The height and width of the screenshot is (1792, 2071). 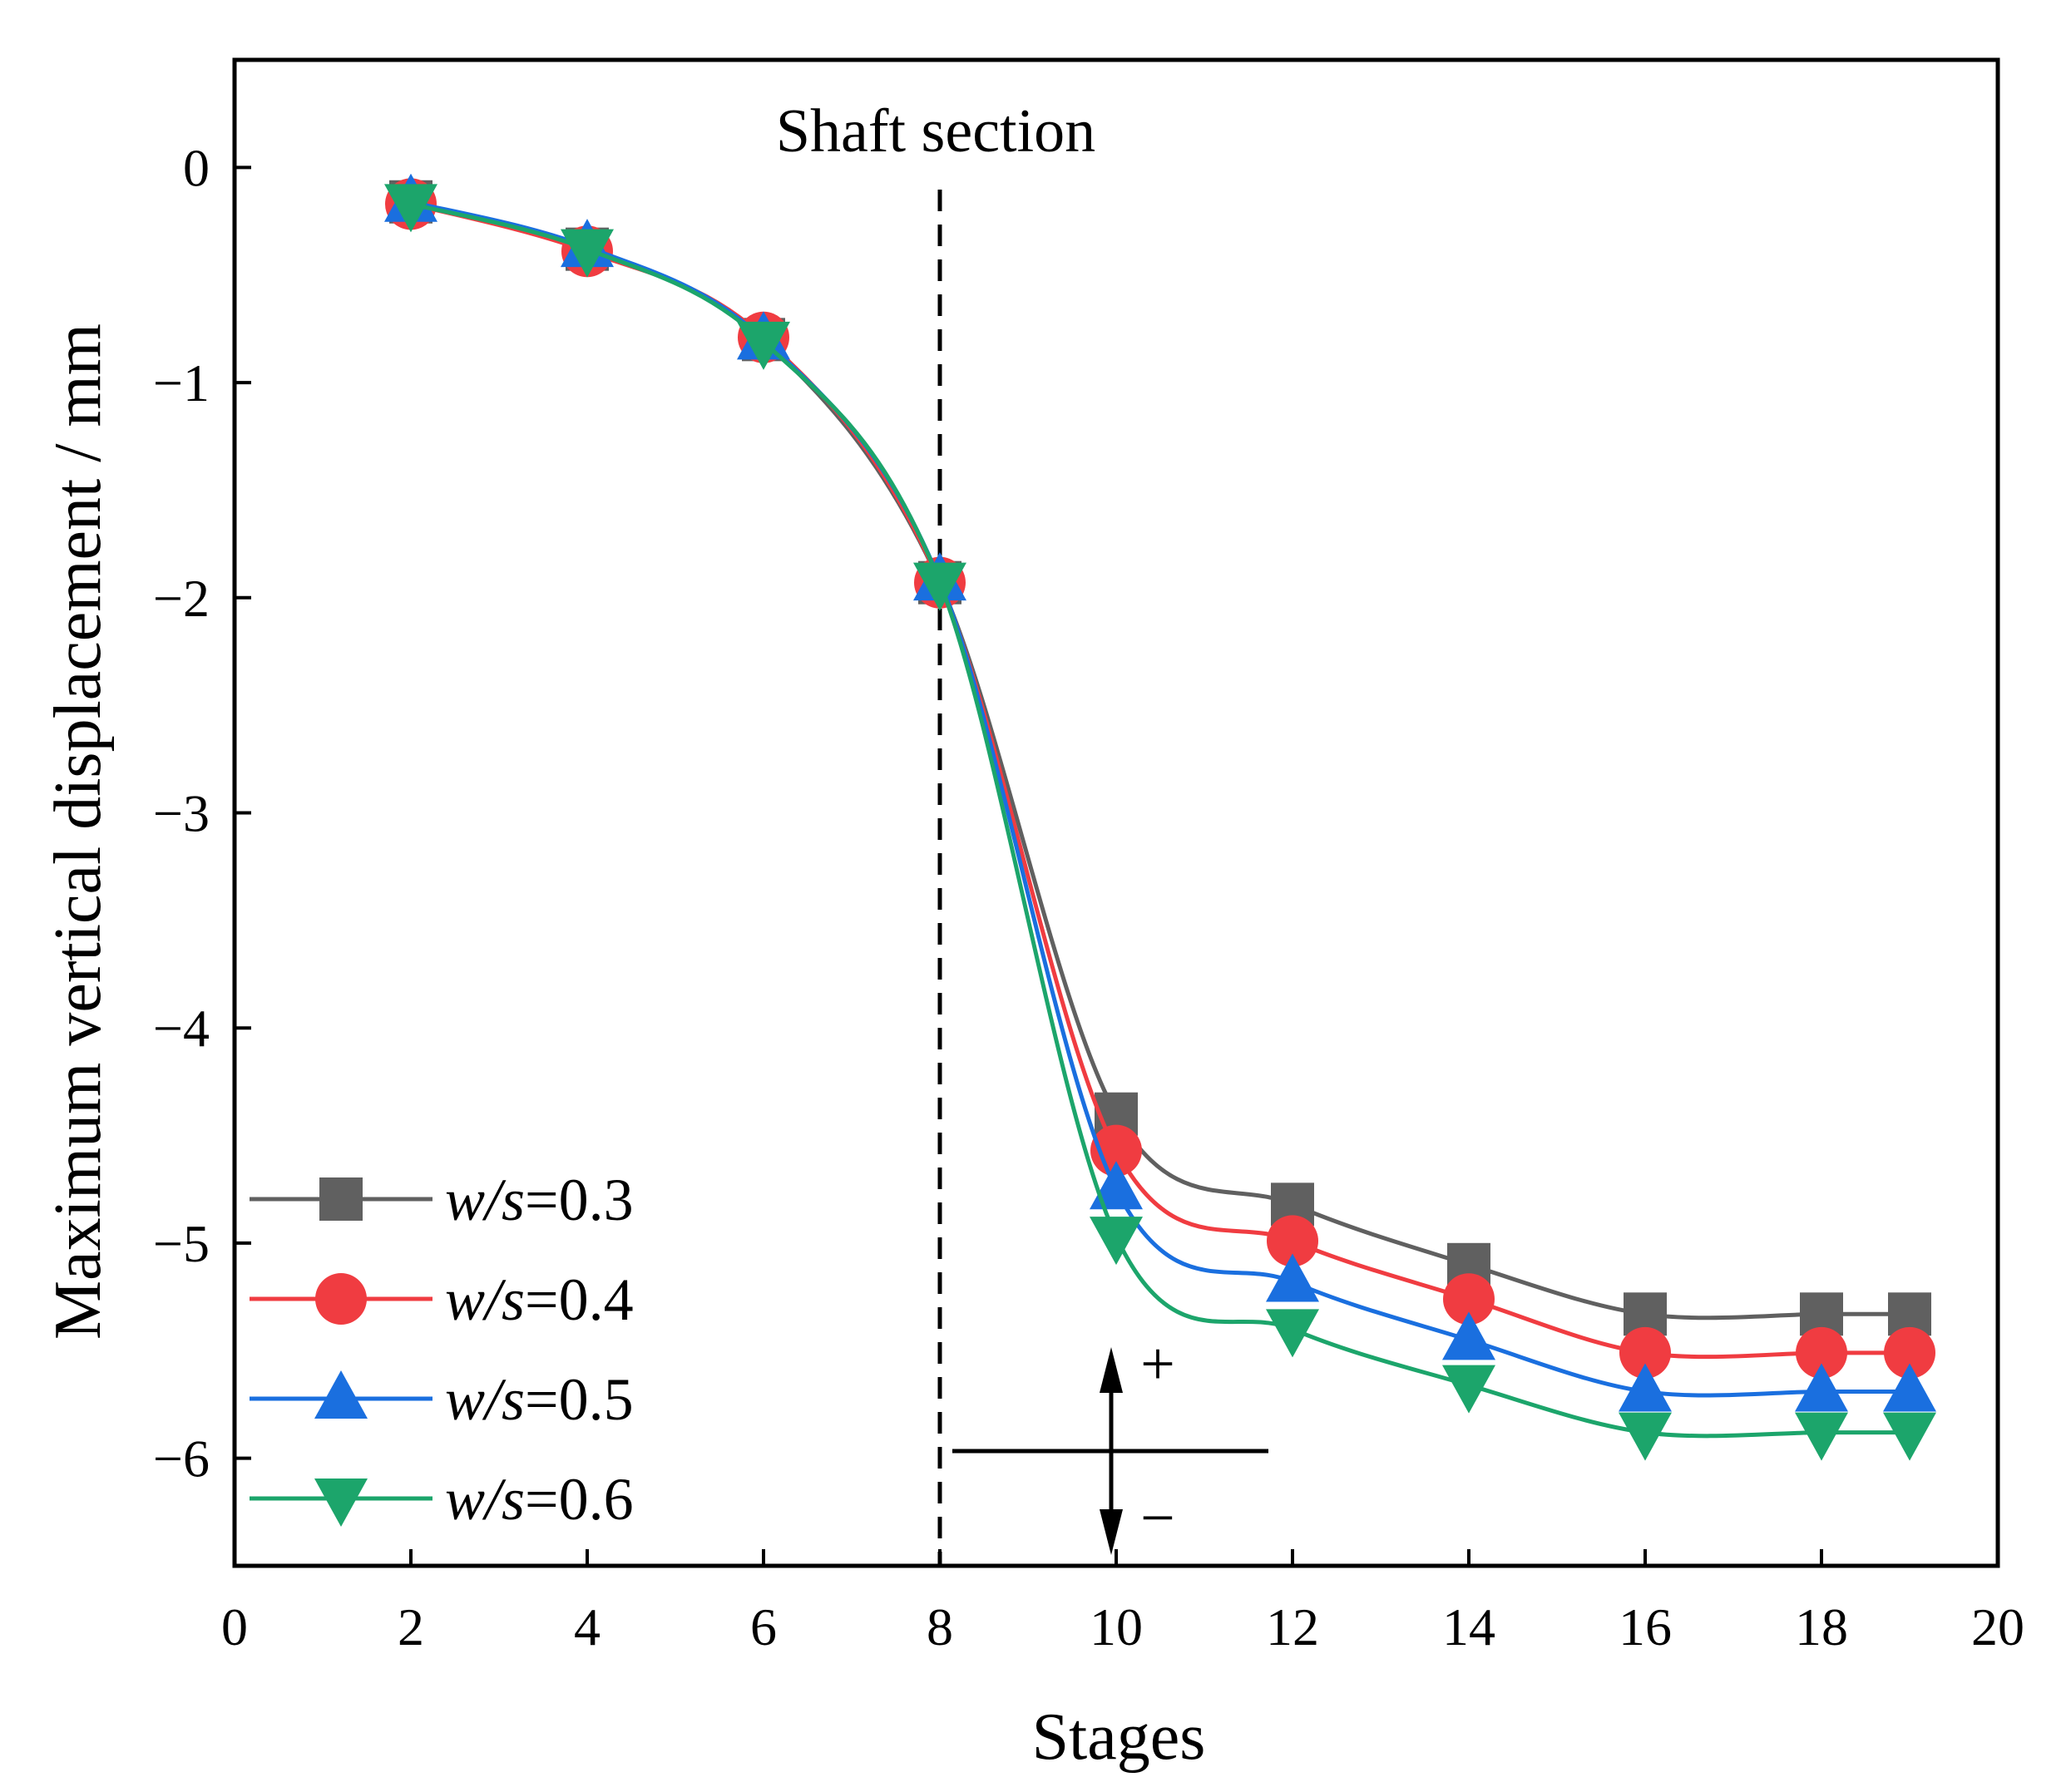 I want to click on legend-item-4: w/s=0.6, so click(x=442, y=1499).